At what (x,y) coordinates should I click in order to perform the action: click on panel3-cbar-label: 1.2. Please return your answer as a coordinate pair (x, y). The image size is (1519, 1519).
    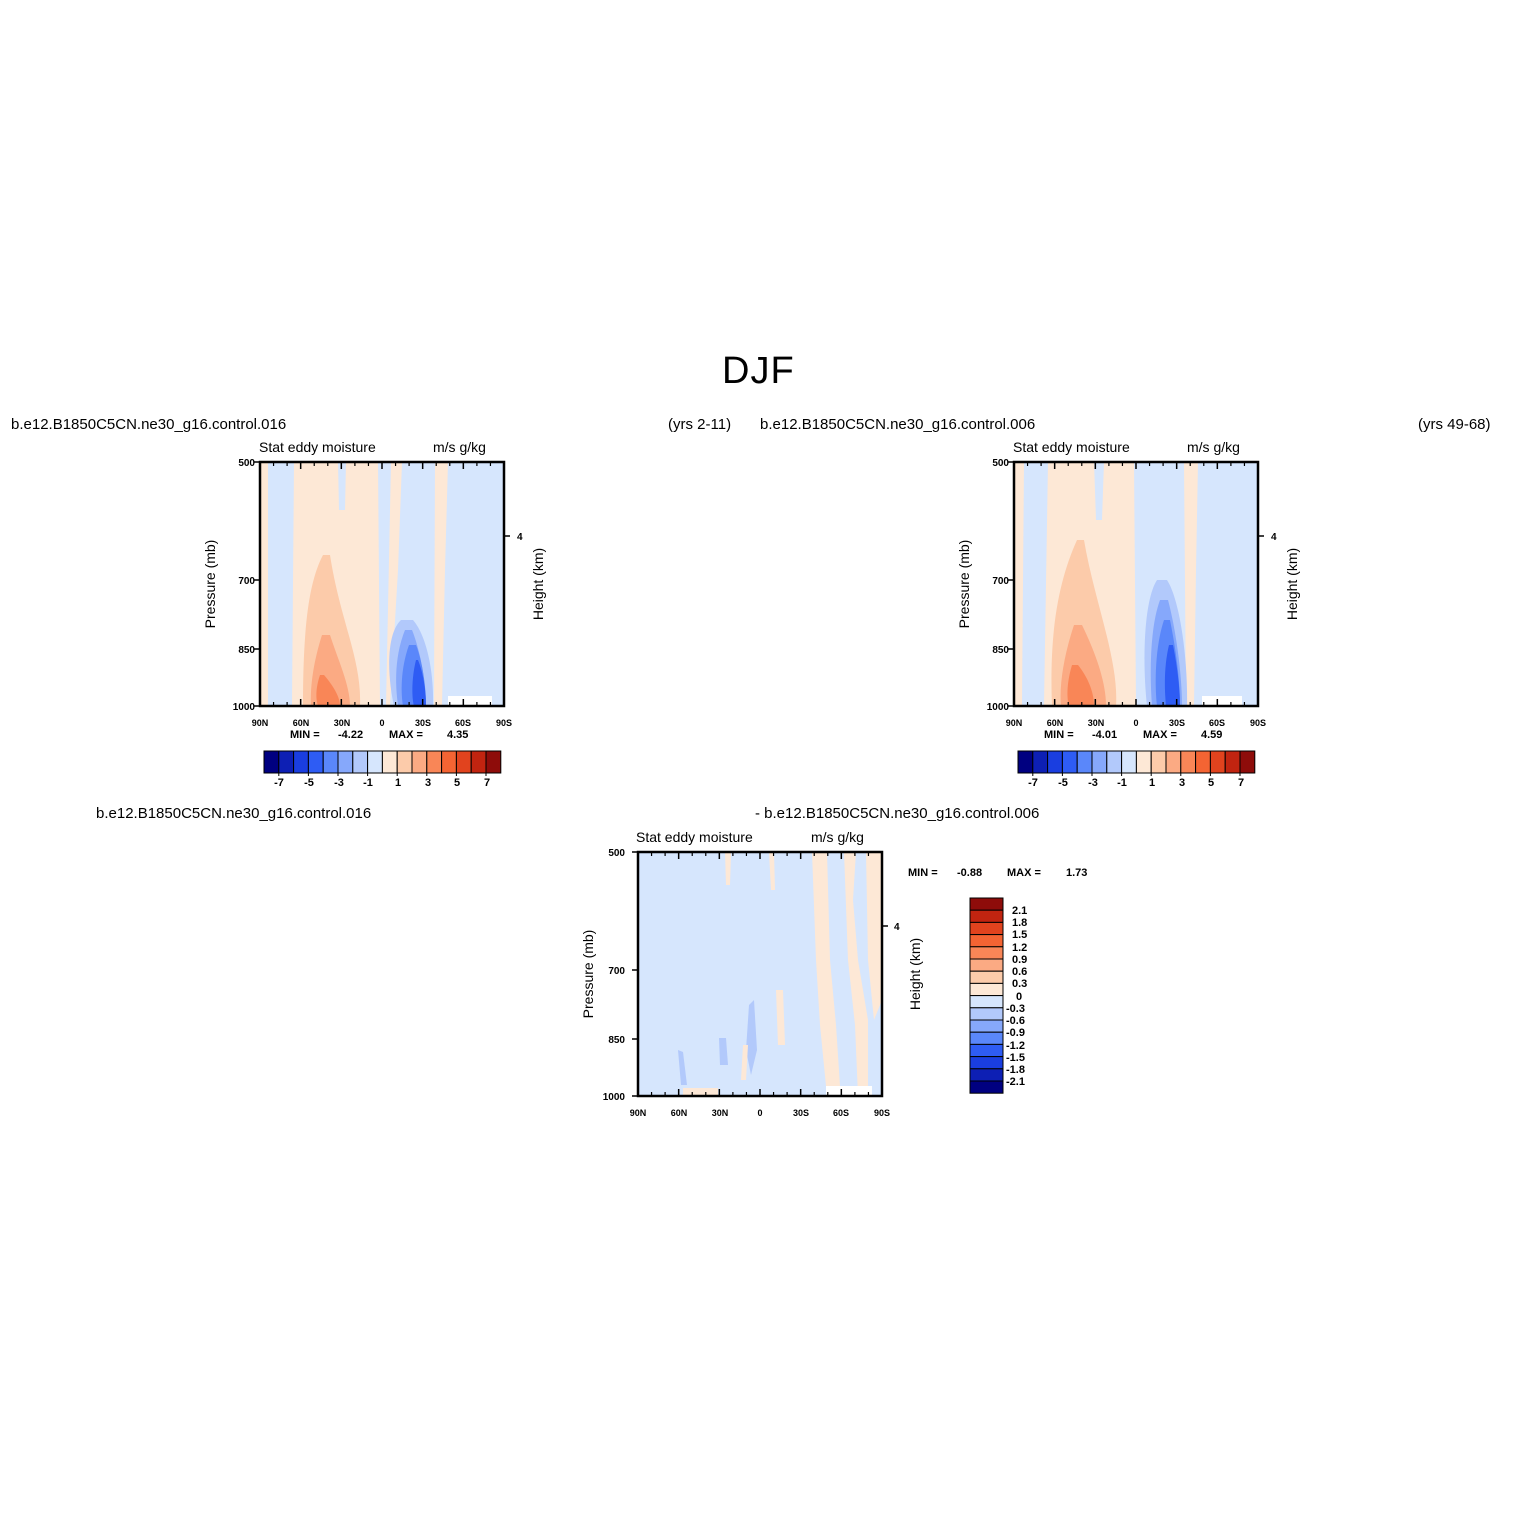
    Looking at the image, I should click on (1019, 948).